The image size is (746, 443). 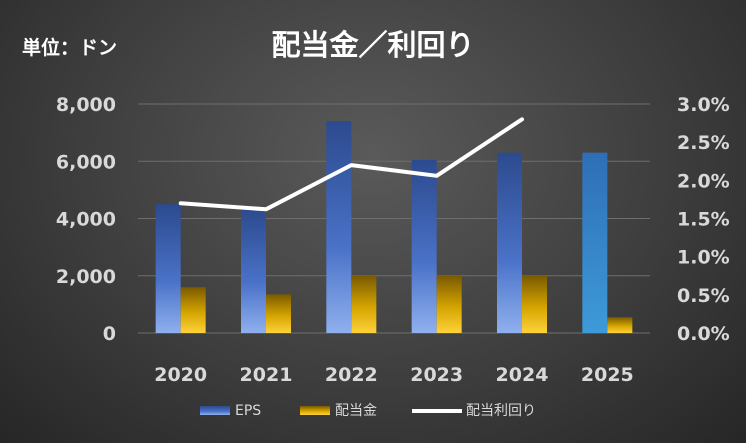 What do you see at coordinates (86, 162) in the screenshot?
I see `left-axis-tick-label: 6,000` at bounding box center [86, 162].